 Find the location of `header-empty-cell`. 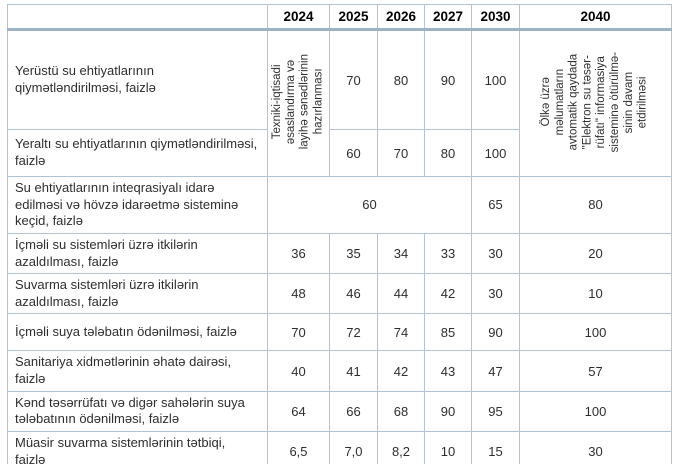

header-empty-cell is located at coordinates (137, 17).